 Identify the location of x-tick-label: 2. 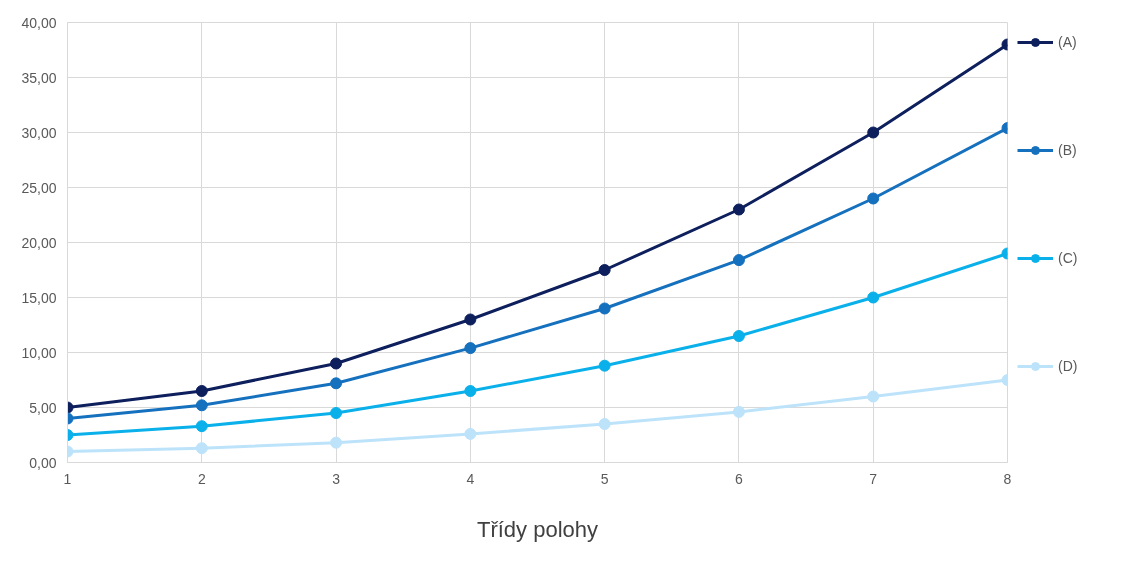
(201, 478).